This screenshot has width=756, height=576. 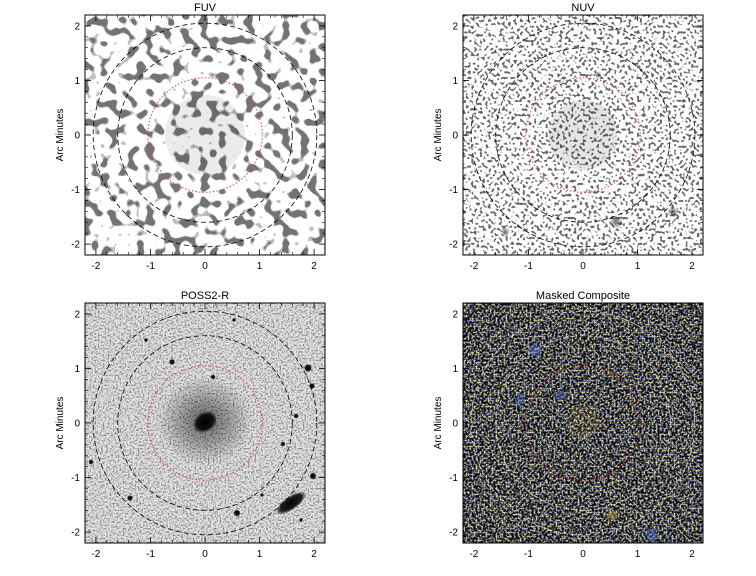 I want to click on panel-poss2r, so click(x=205, y=423).